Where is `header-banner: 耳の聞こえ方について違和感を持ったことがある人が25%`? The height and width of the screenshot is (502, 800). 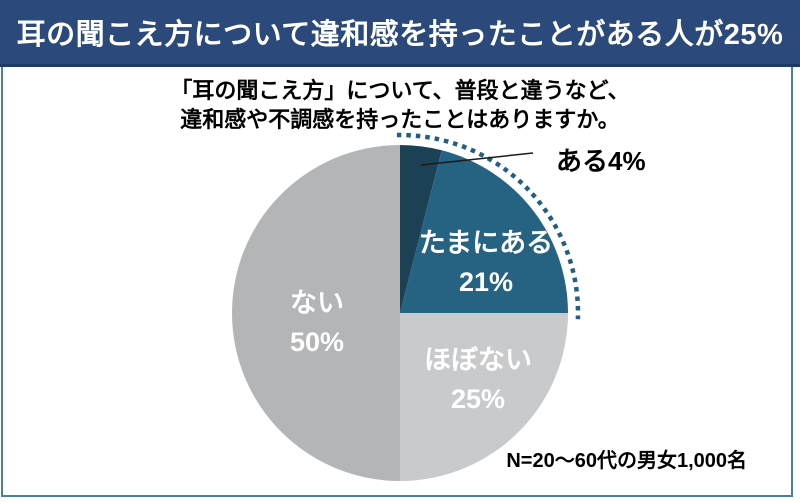
header-banner: 耳の聞こえ方について違和感を持ったことがある人が25% is located at coordinates (400, 33).